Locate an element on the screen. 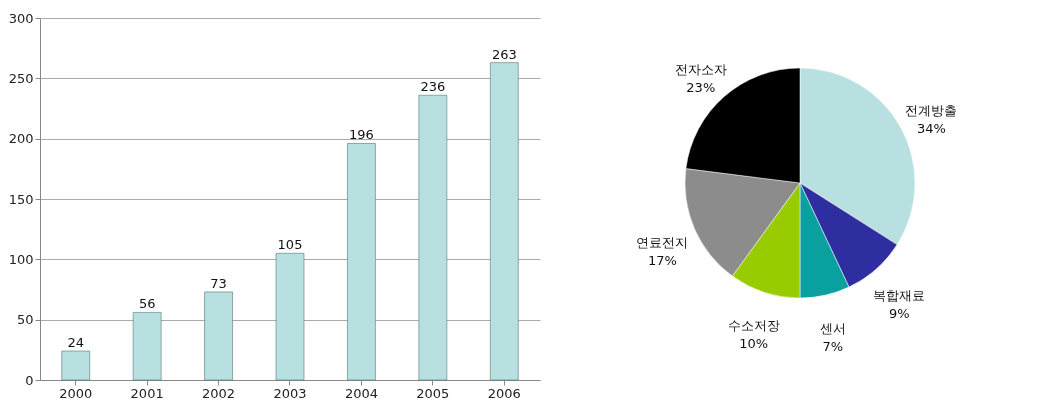 The image size is (1043, 416). slice-label: 전자소자 is located at coordinates (700, 70).